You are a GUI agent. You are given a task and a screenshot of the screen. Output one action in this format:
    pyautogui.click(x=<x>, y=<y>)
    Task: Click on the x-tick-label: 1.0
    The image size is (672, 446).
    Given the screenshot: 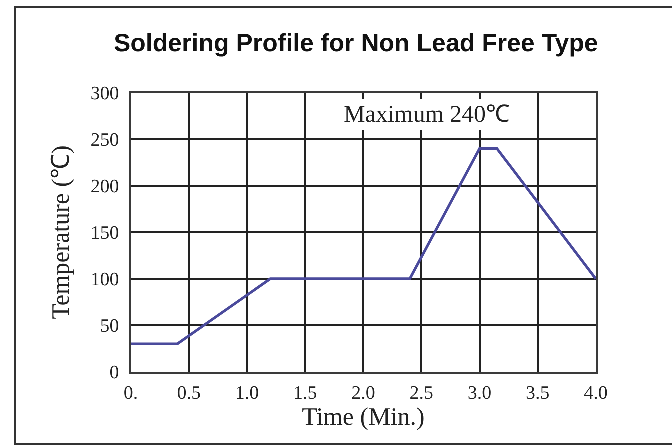 What is the action you would take?
    pyautogui.click(x=247, y=393)
    